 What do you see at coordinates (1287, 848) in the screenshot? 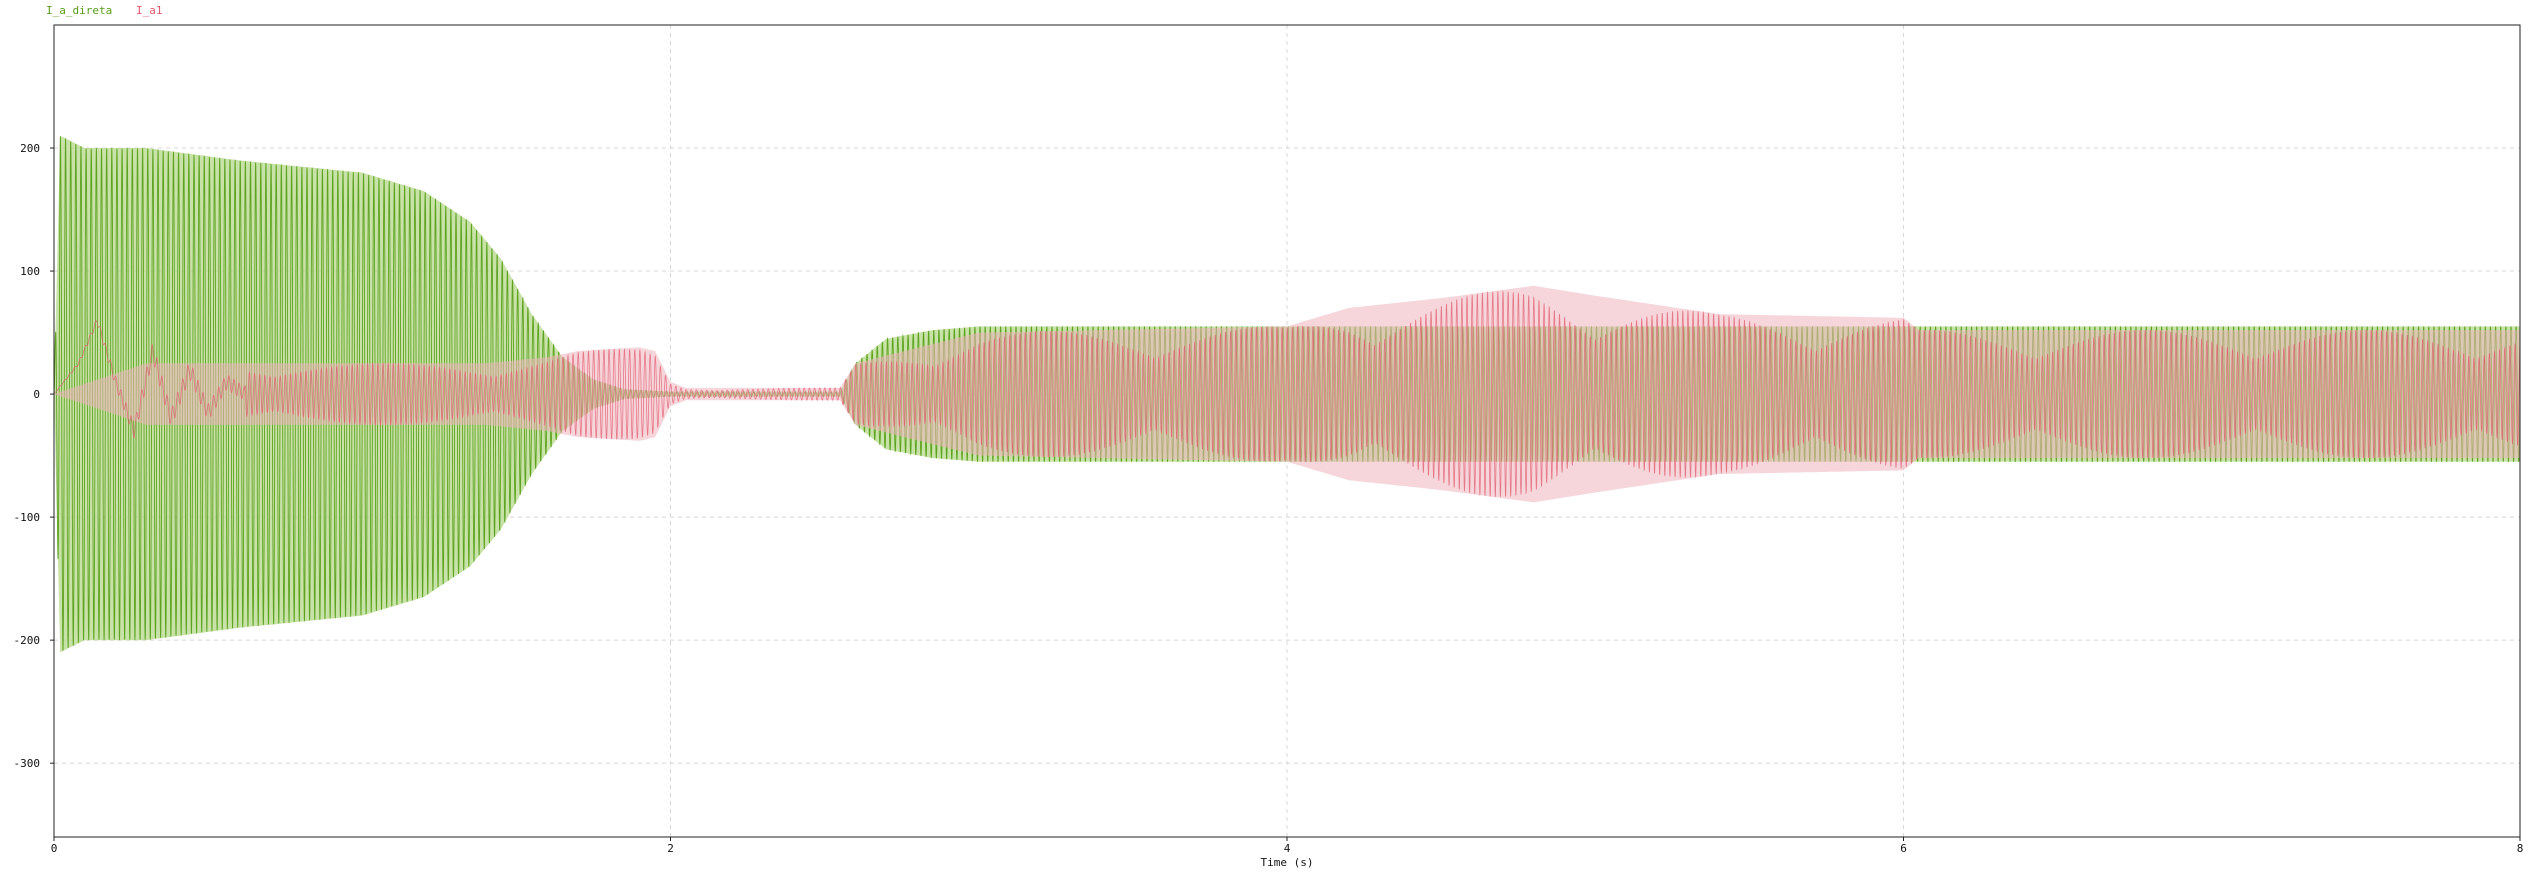
I see `x-tick-label: 4` at bounding box center [1287, 848].